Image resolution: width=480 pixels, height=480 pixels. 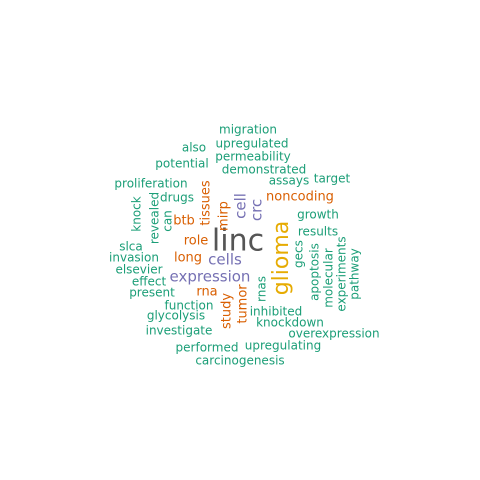 What do you see at coordinates (155, 218) in the screenshot?
I see `word-revealed: revealed` at bounding box center [155, 218].